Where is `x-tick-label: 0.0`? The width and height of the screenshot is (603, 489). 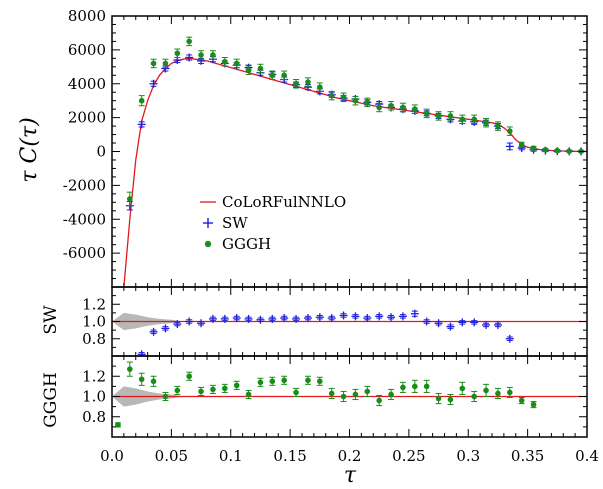 x-tick-label: 0.0 is located at coordinates (112, 456).